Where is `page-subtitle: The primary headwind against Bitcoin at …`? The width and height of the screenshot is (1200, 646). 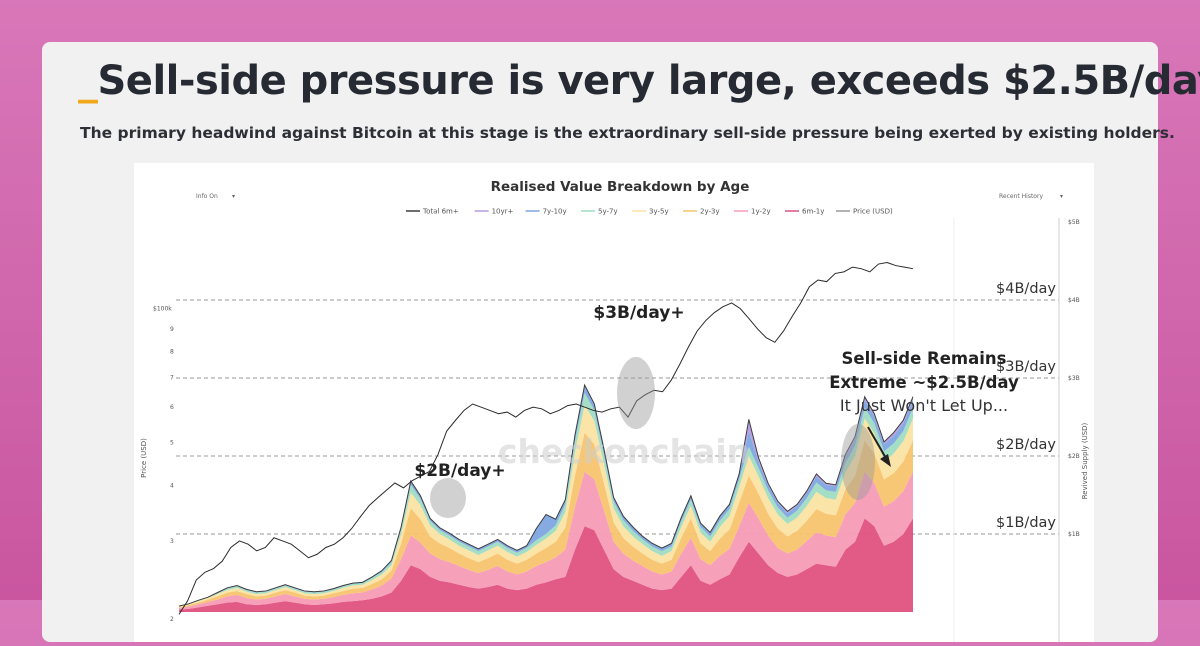 page-subtitle: The primary headwind against Bitcoin at … is located at coordinates (610, 133).